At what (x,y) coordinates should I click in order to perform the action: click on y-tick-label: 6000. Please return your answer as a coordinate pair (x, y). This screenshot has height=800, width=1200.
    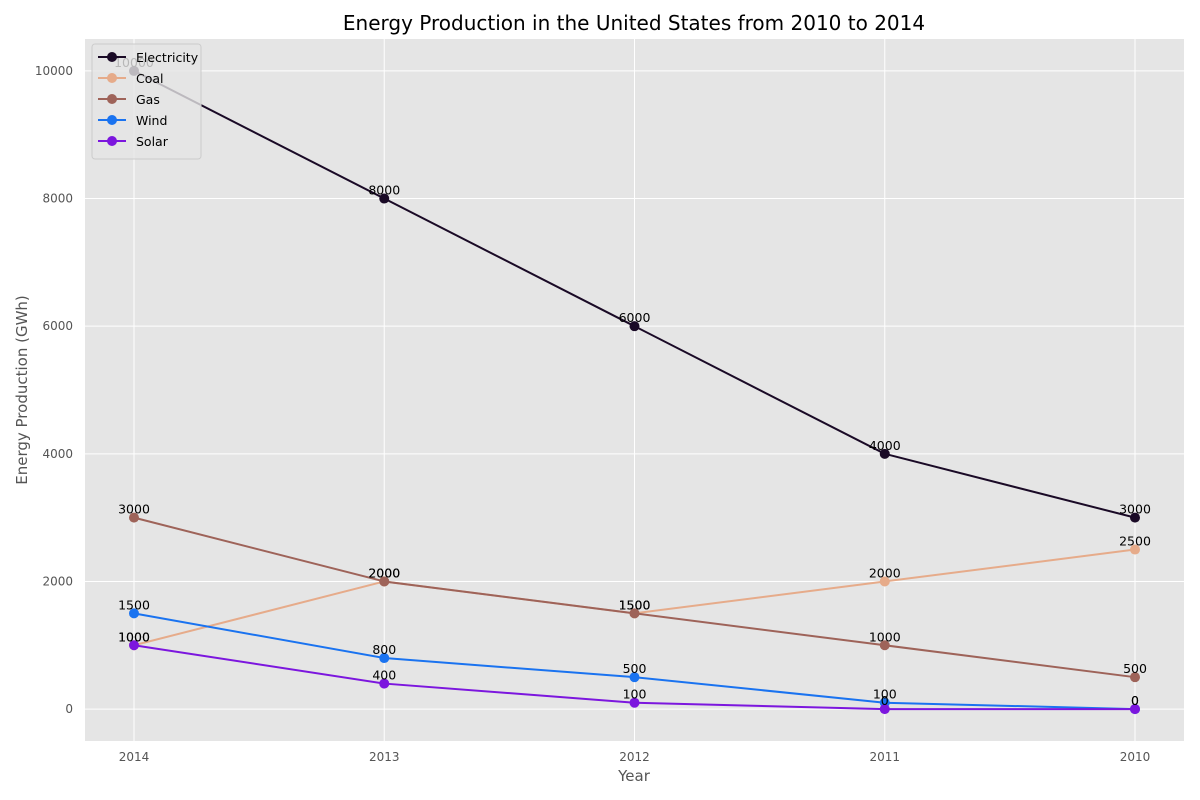
    Looking at the image, I should click on (57, 326).